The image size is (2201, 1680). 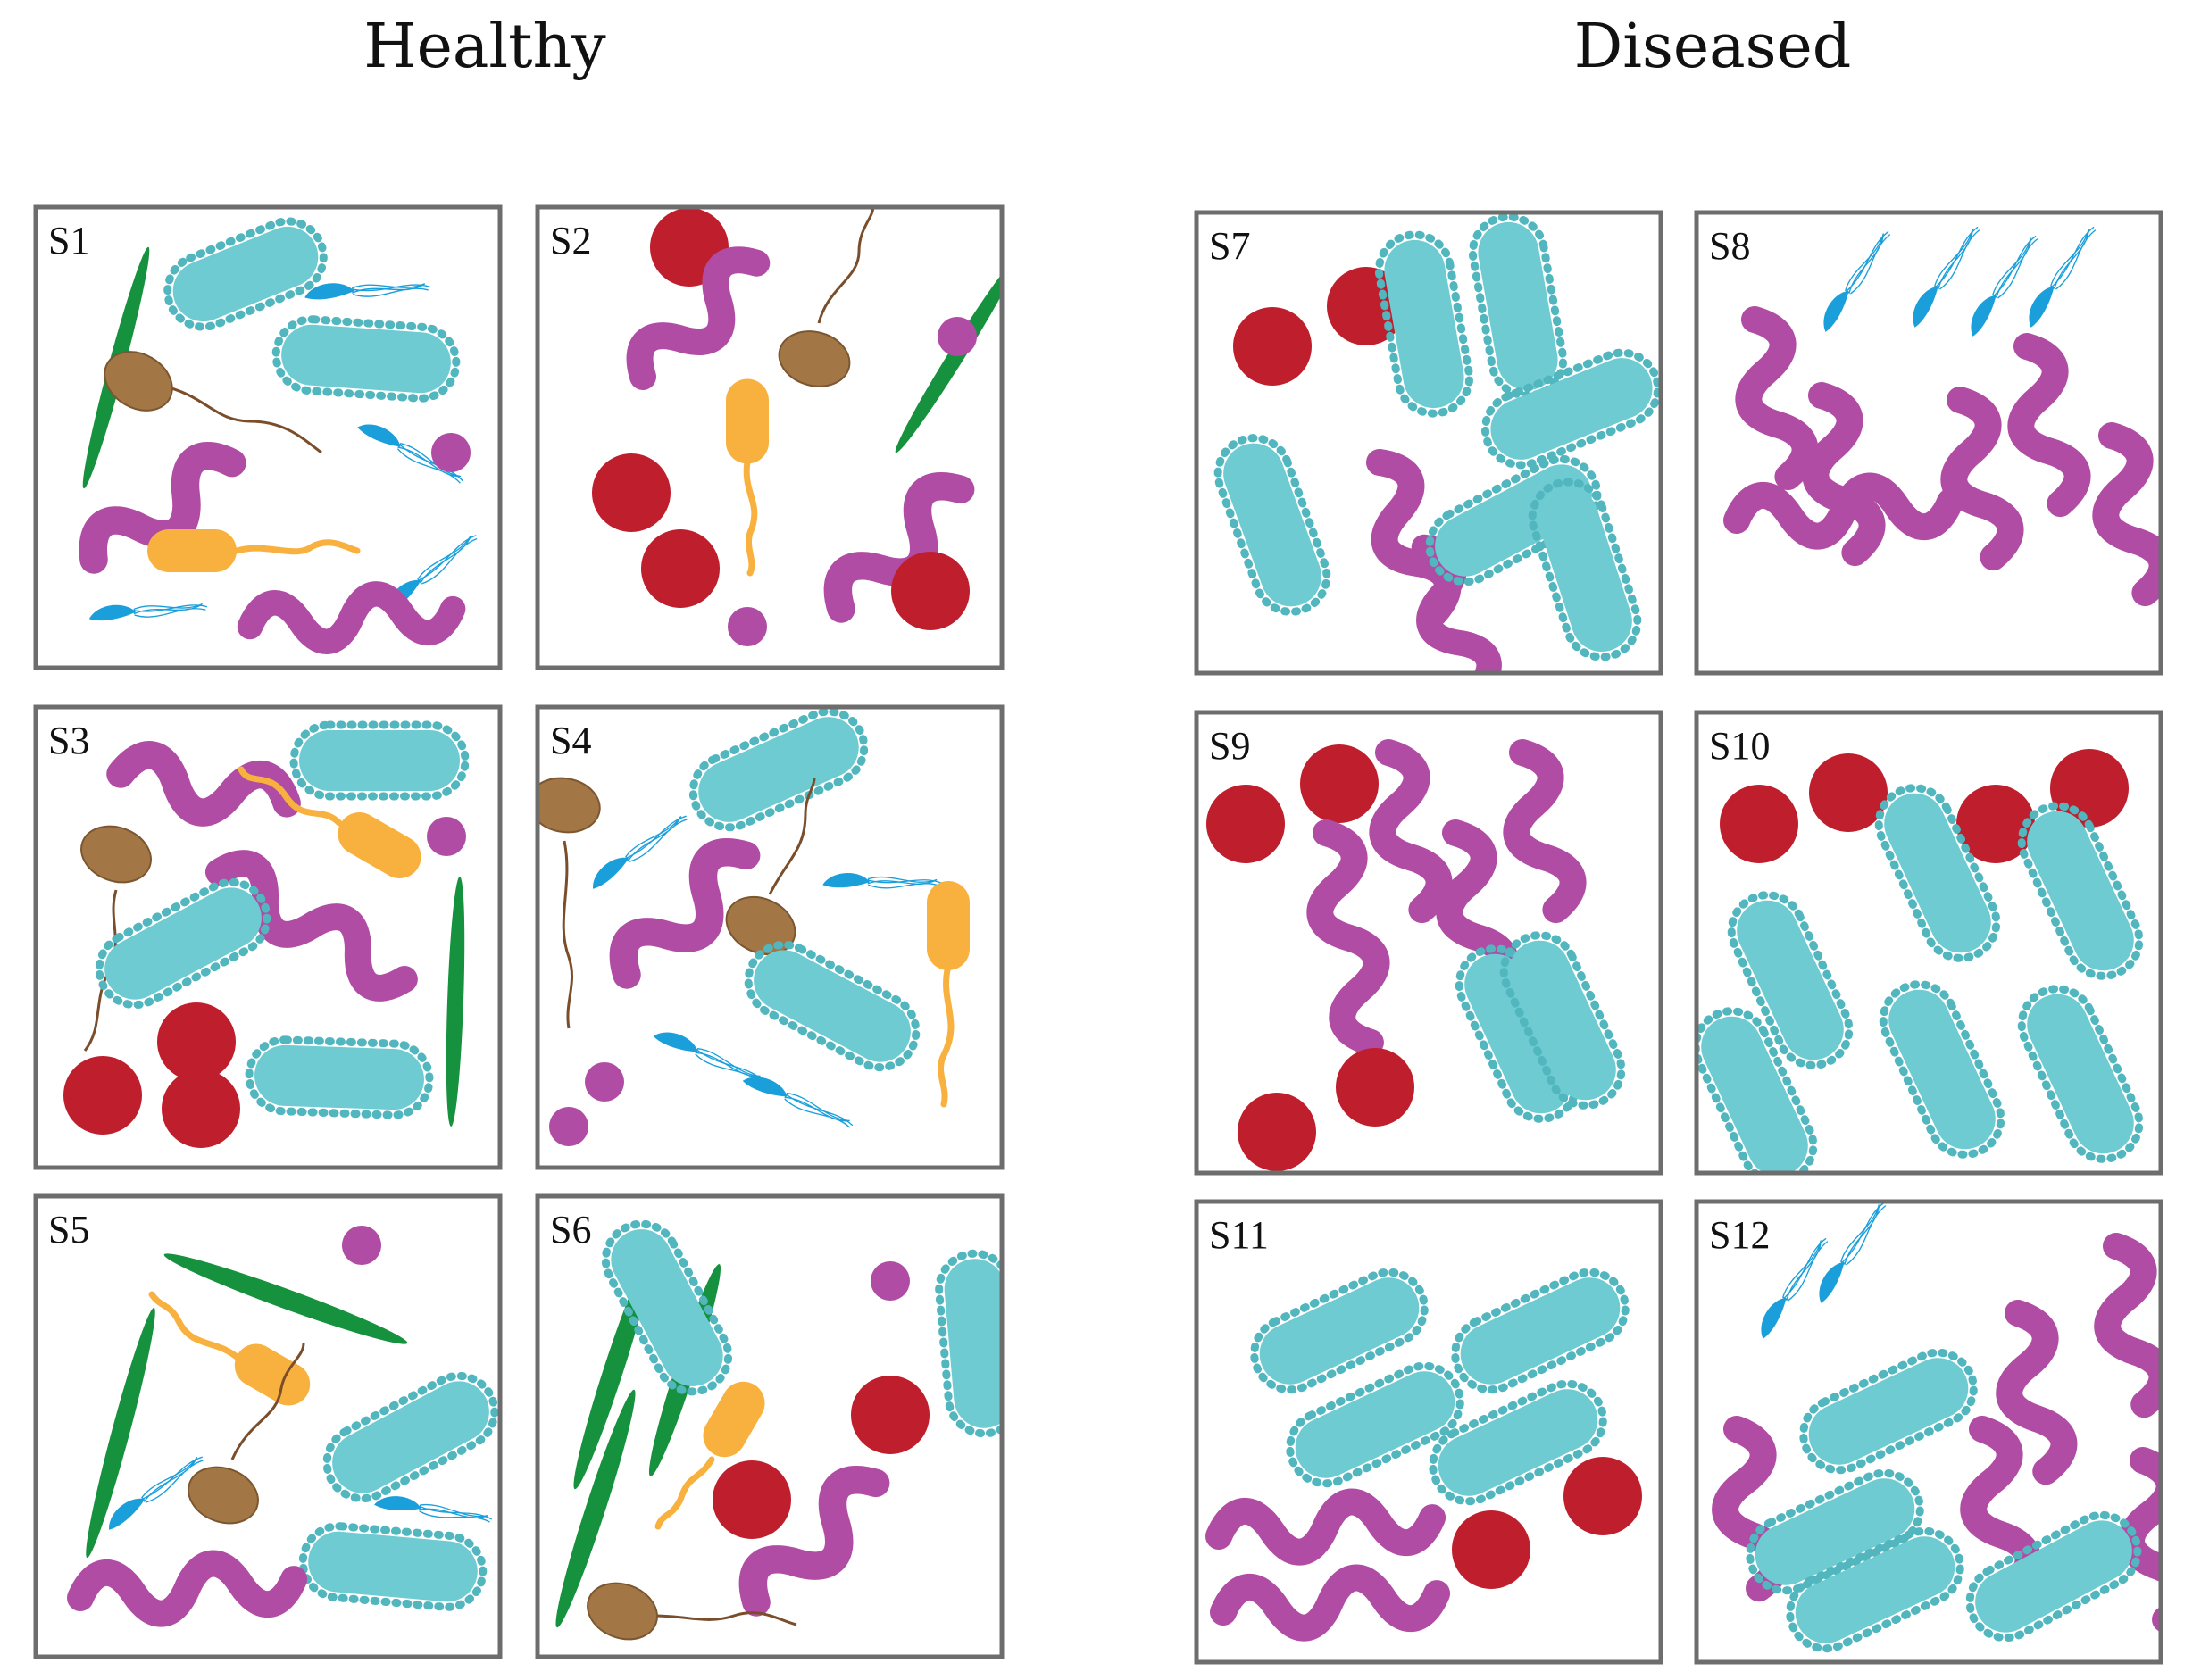 What do you see at coordinates (570, 1230) in the screenshot?
I see `sample-label: S6` at bounding box center [570, 1230].